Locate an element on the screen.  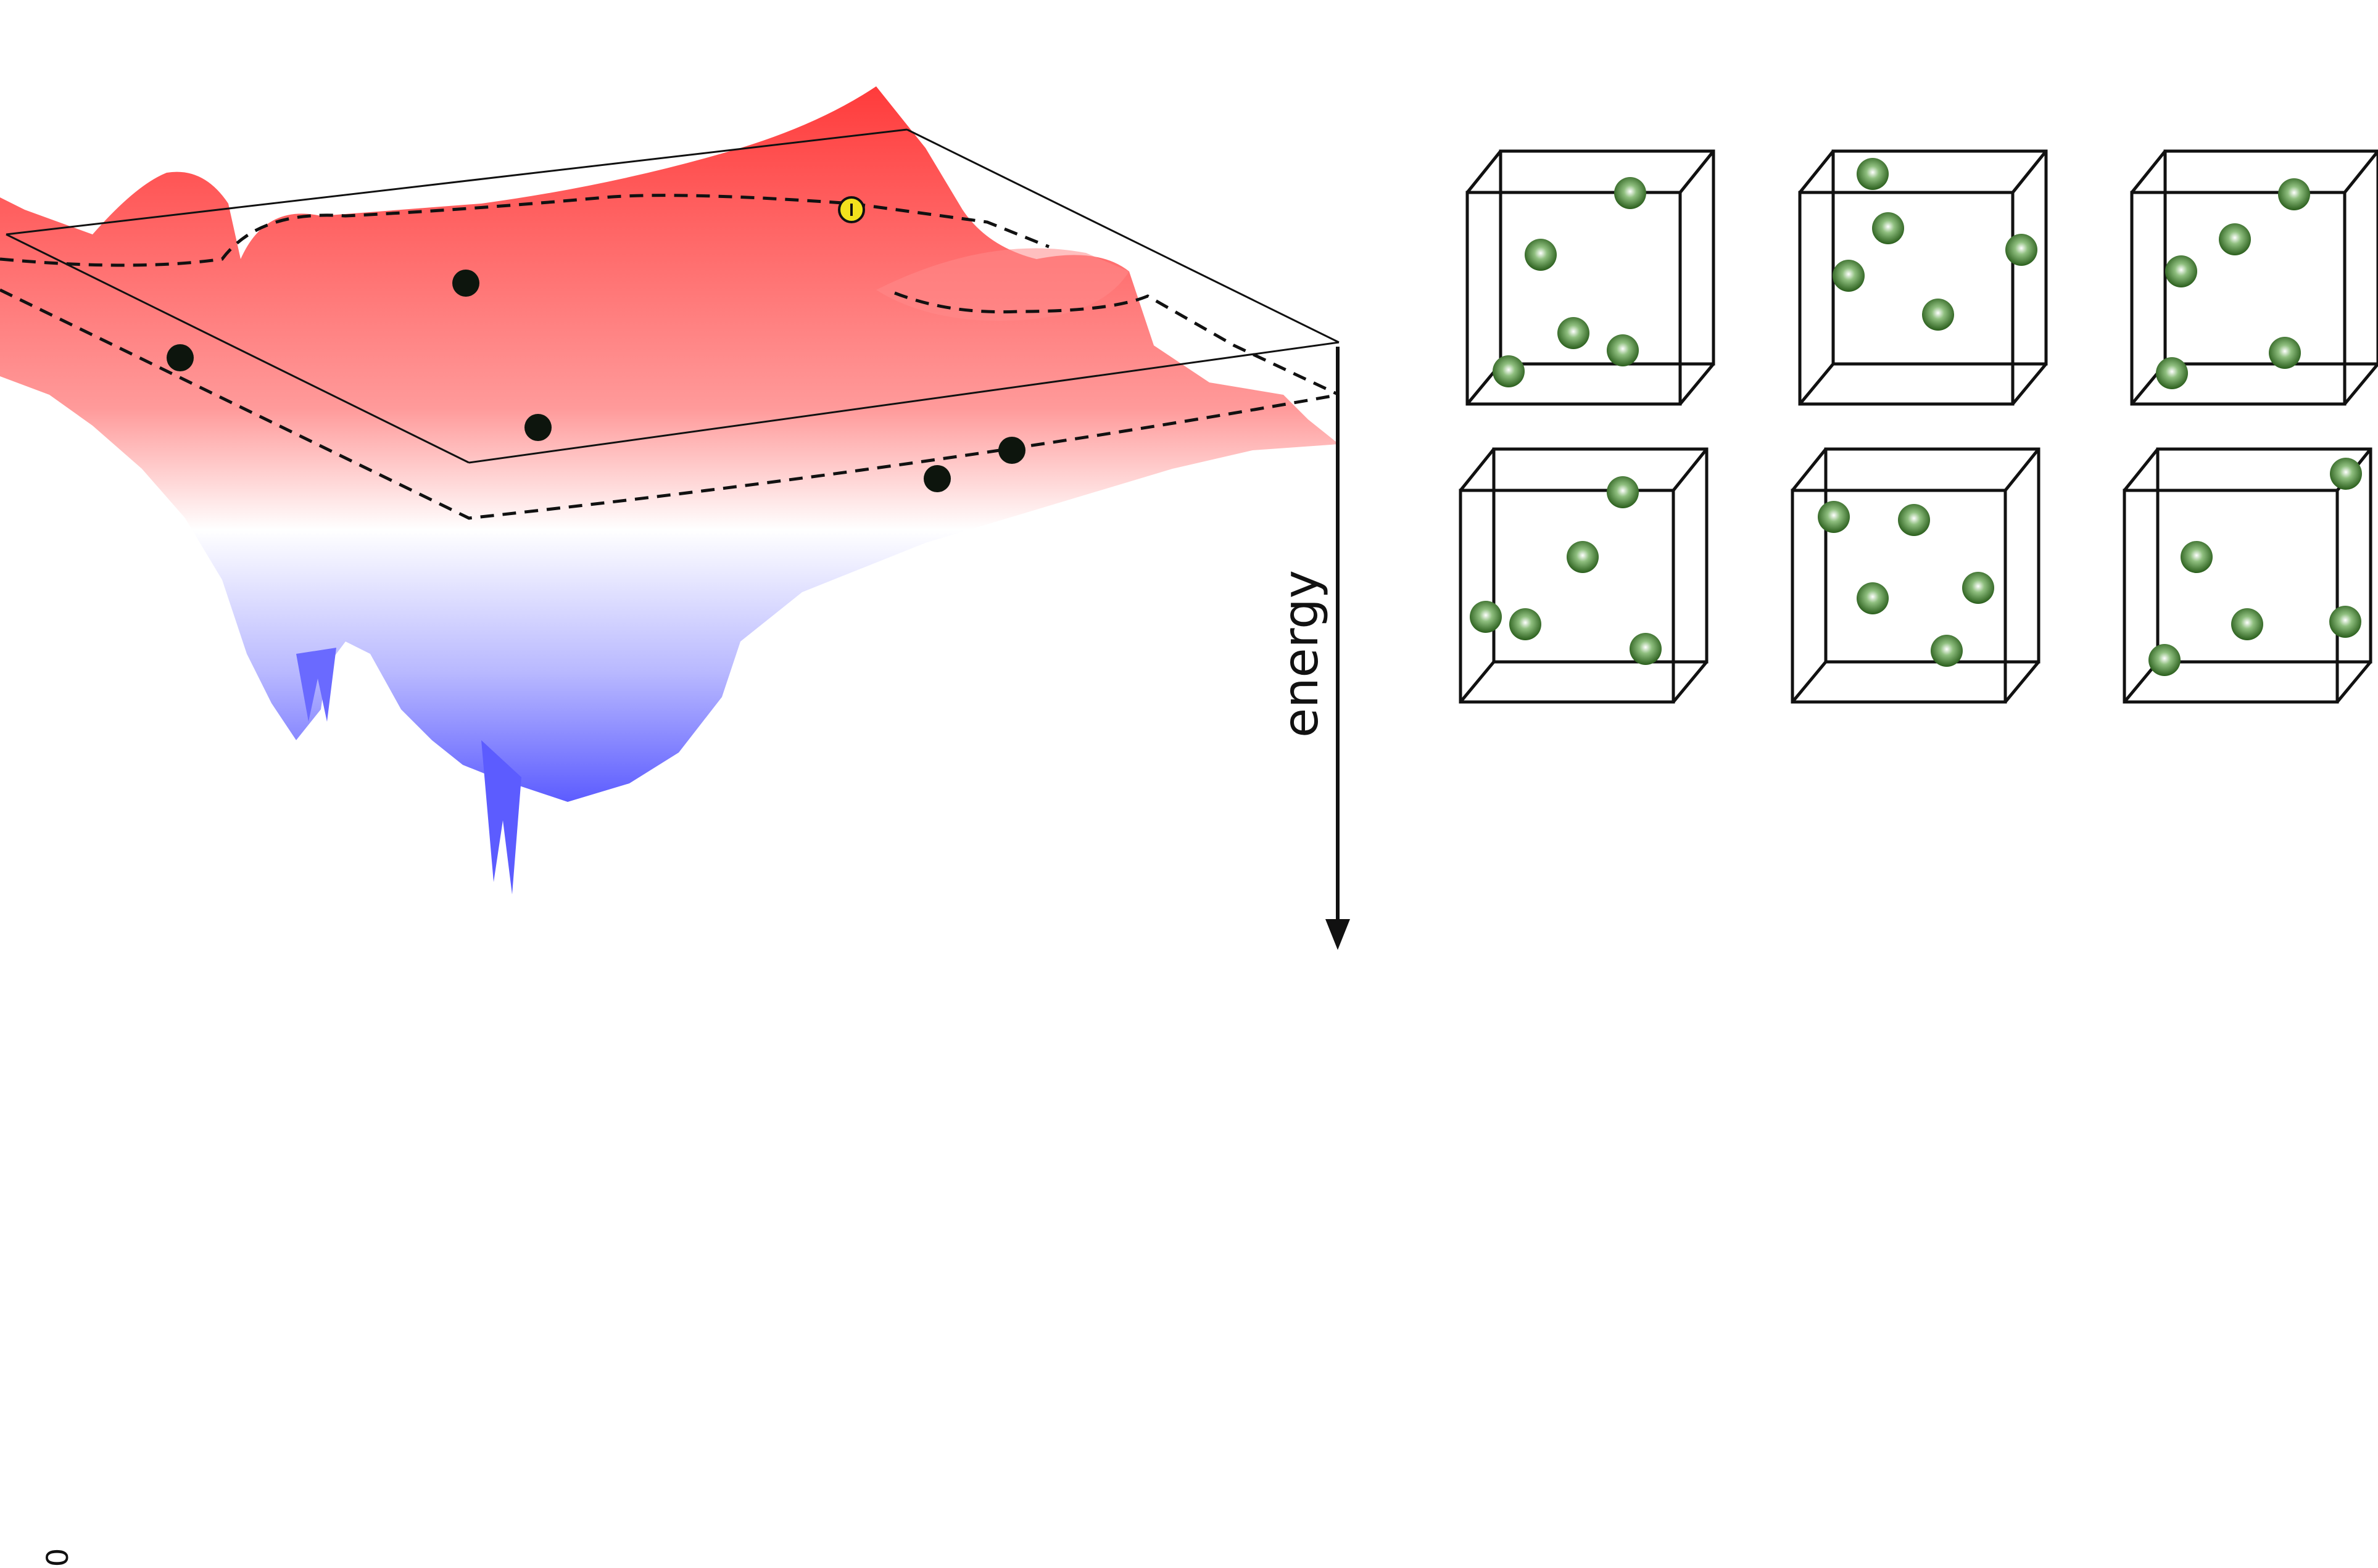
contour-lower is located at coordinates (670, 404).